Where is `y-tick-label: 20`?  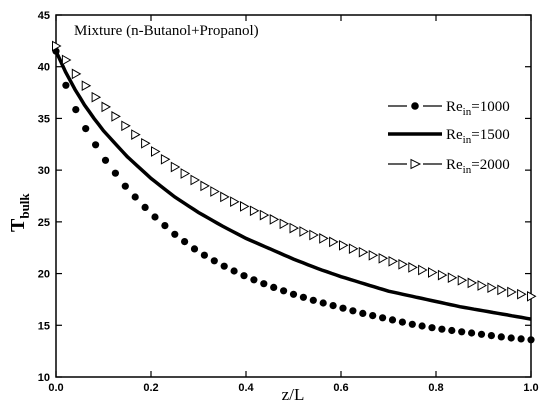 y-tick-label: 20 is located at coordinates (44, 275).